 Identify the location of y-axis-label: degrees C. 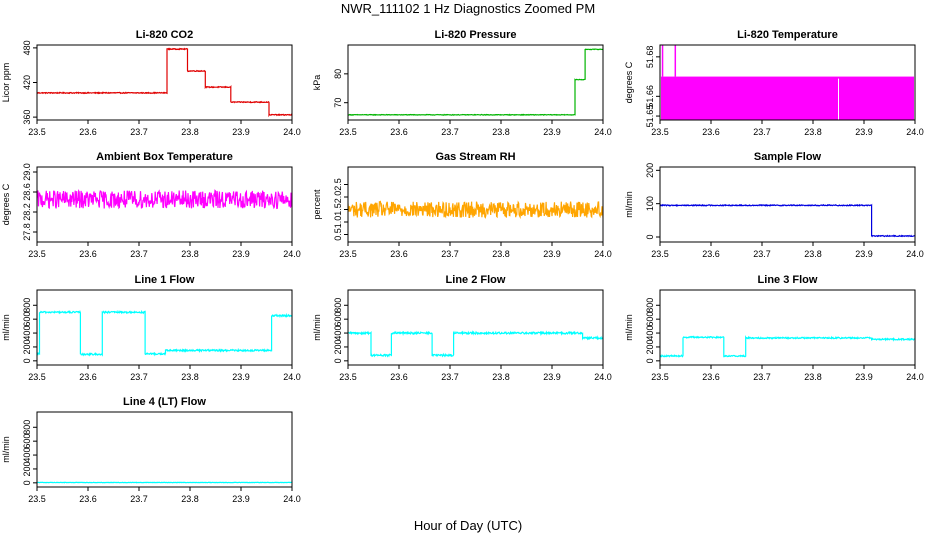
(629, 82).